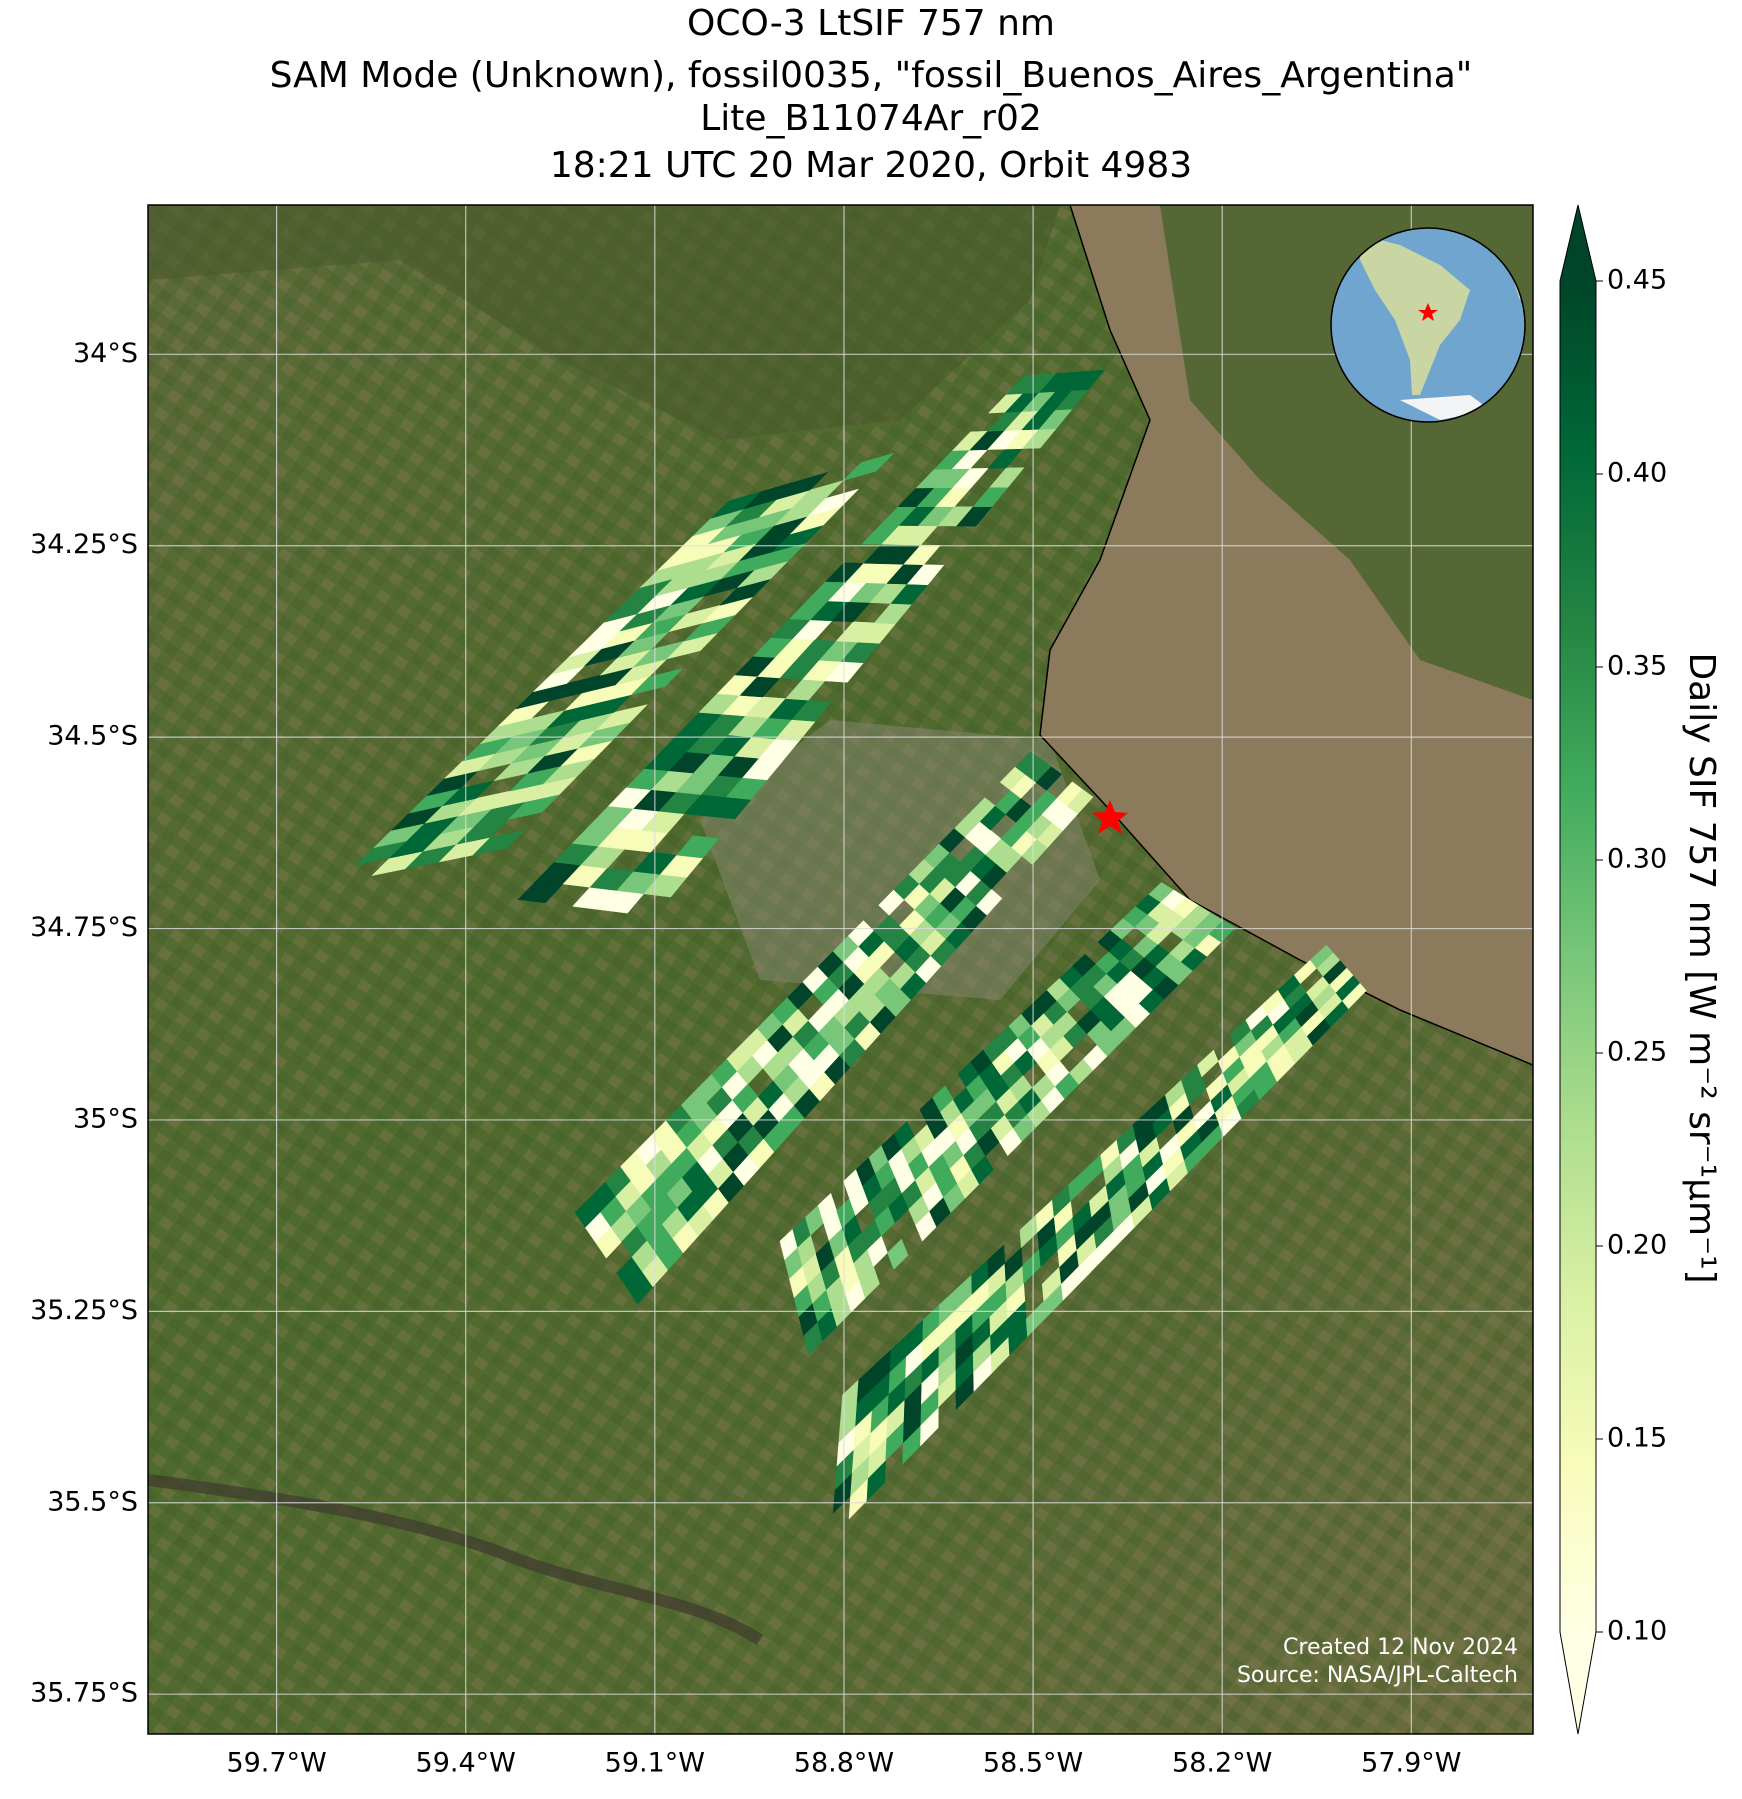 The width and height of the screenshot is (1742, 1799). I want to click on title-line: Lite_B11074Ar_r02, so click(871, 118).